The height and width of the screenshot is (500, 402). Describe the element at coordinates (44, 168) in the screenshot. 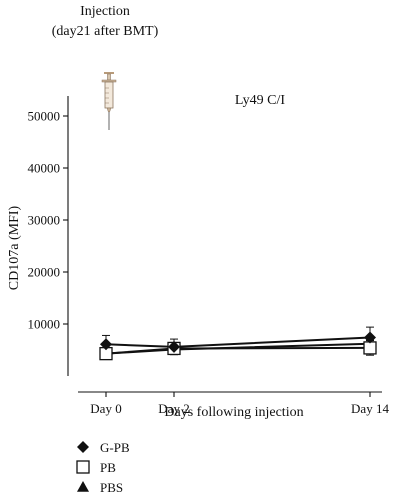

I see `y-tick-label: 40000` at that location.